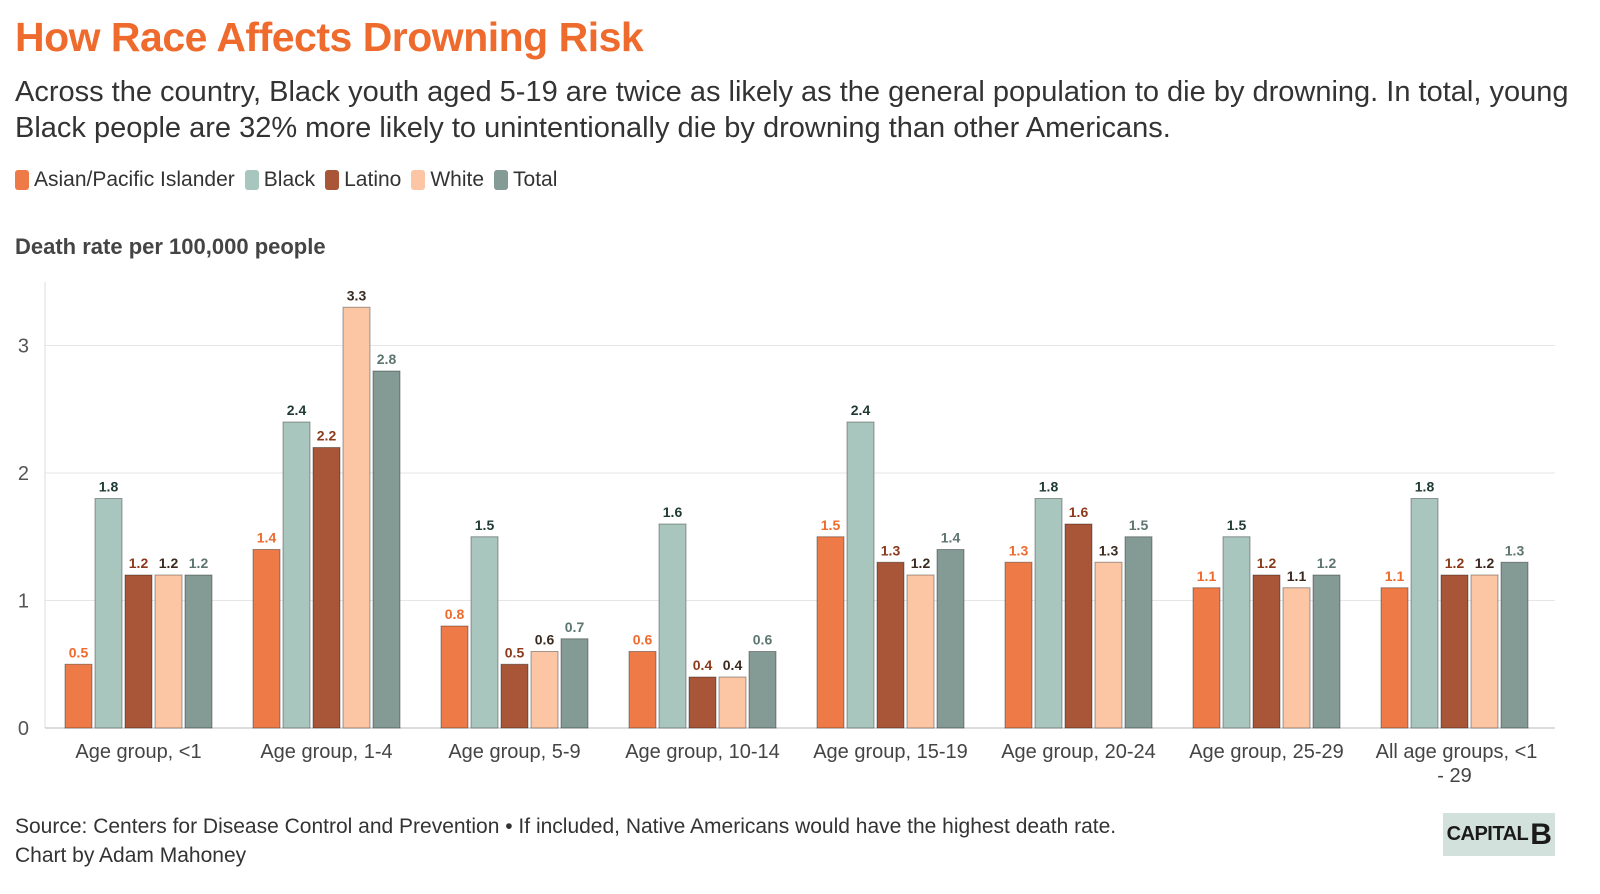 The width and height of the screenshot is (1600, 894). What do you see at coordinates (1457, 764) in the screenshot?
I see `x-tick-label: All age groups, <1- 29` at bounding box center [1457, 764].